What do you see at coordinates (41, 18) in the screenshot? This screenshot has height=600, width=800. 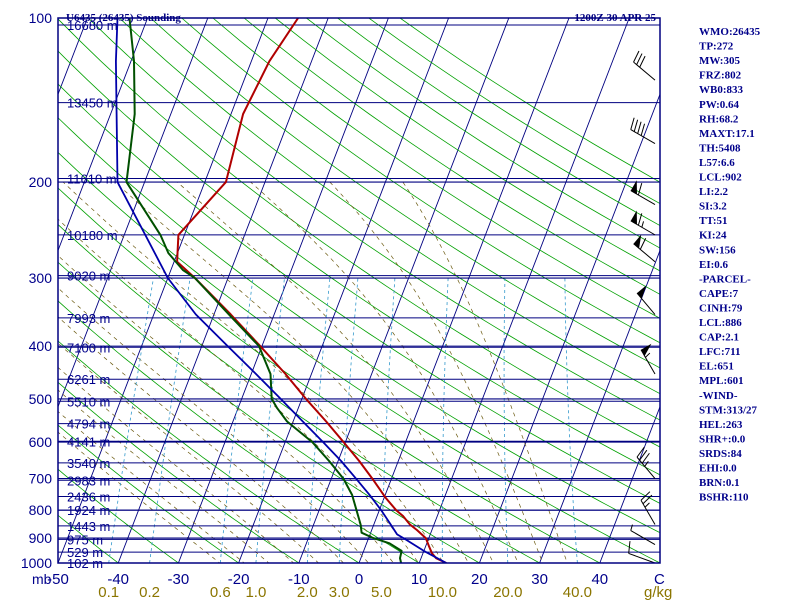 I see `pressure-tick-label: 100` at bounding box center [41, 18].